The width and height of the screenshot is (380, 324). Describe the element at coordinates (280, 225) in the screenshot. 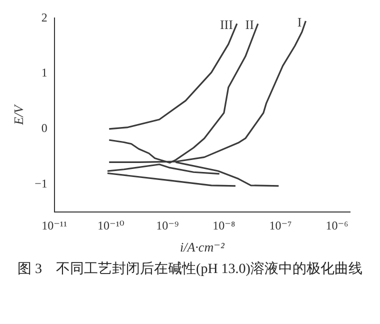

I see `x-tick-label: 10⁻⁷` at that location.